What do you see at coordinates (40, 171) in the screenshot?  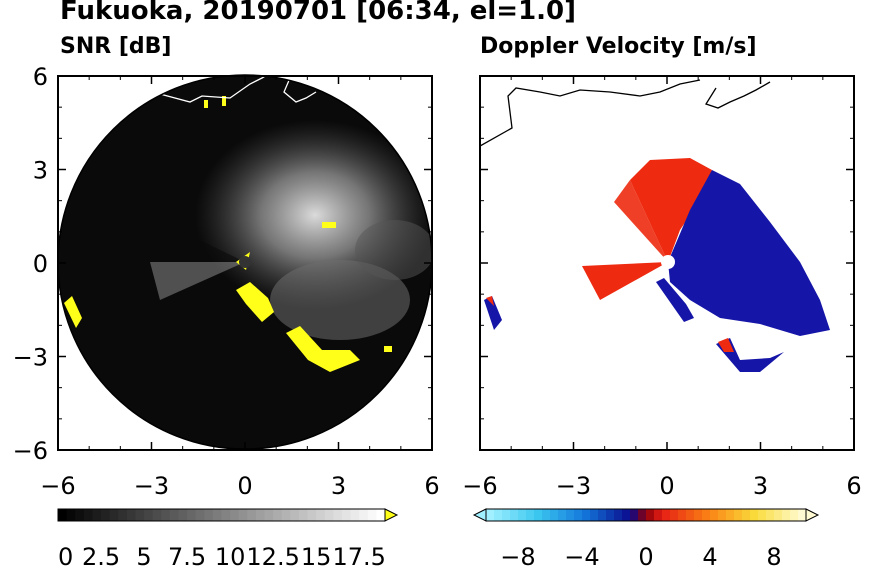 I see `snr-y-tick-label: 3` at bounding box center [40, 171].